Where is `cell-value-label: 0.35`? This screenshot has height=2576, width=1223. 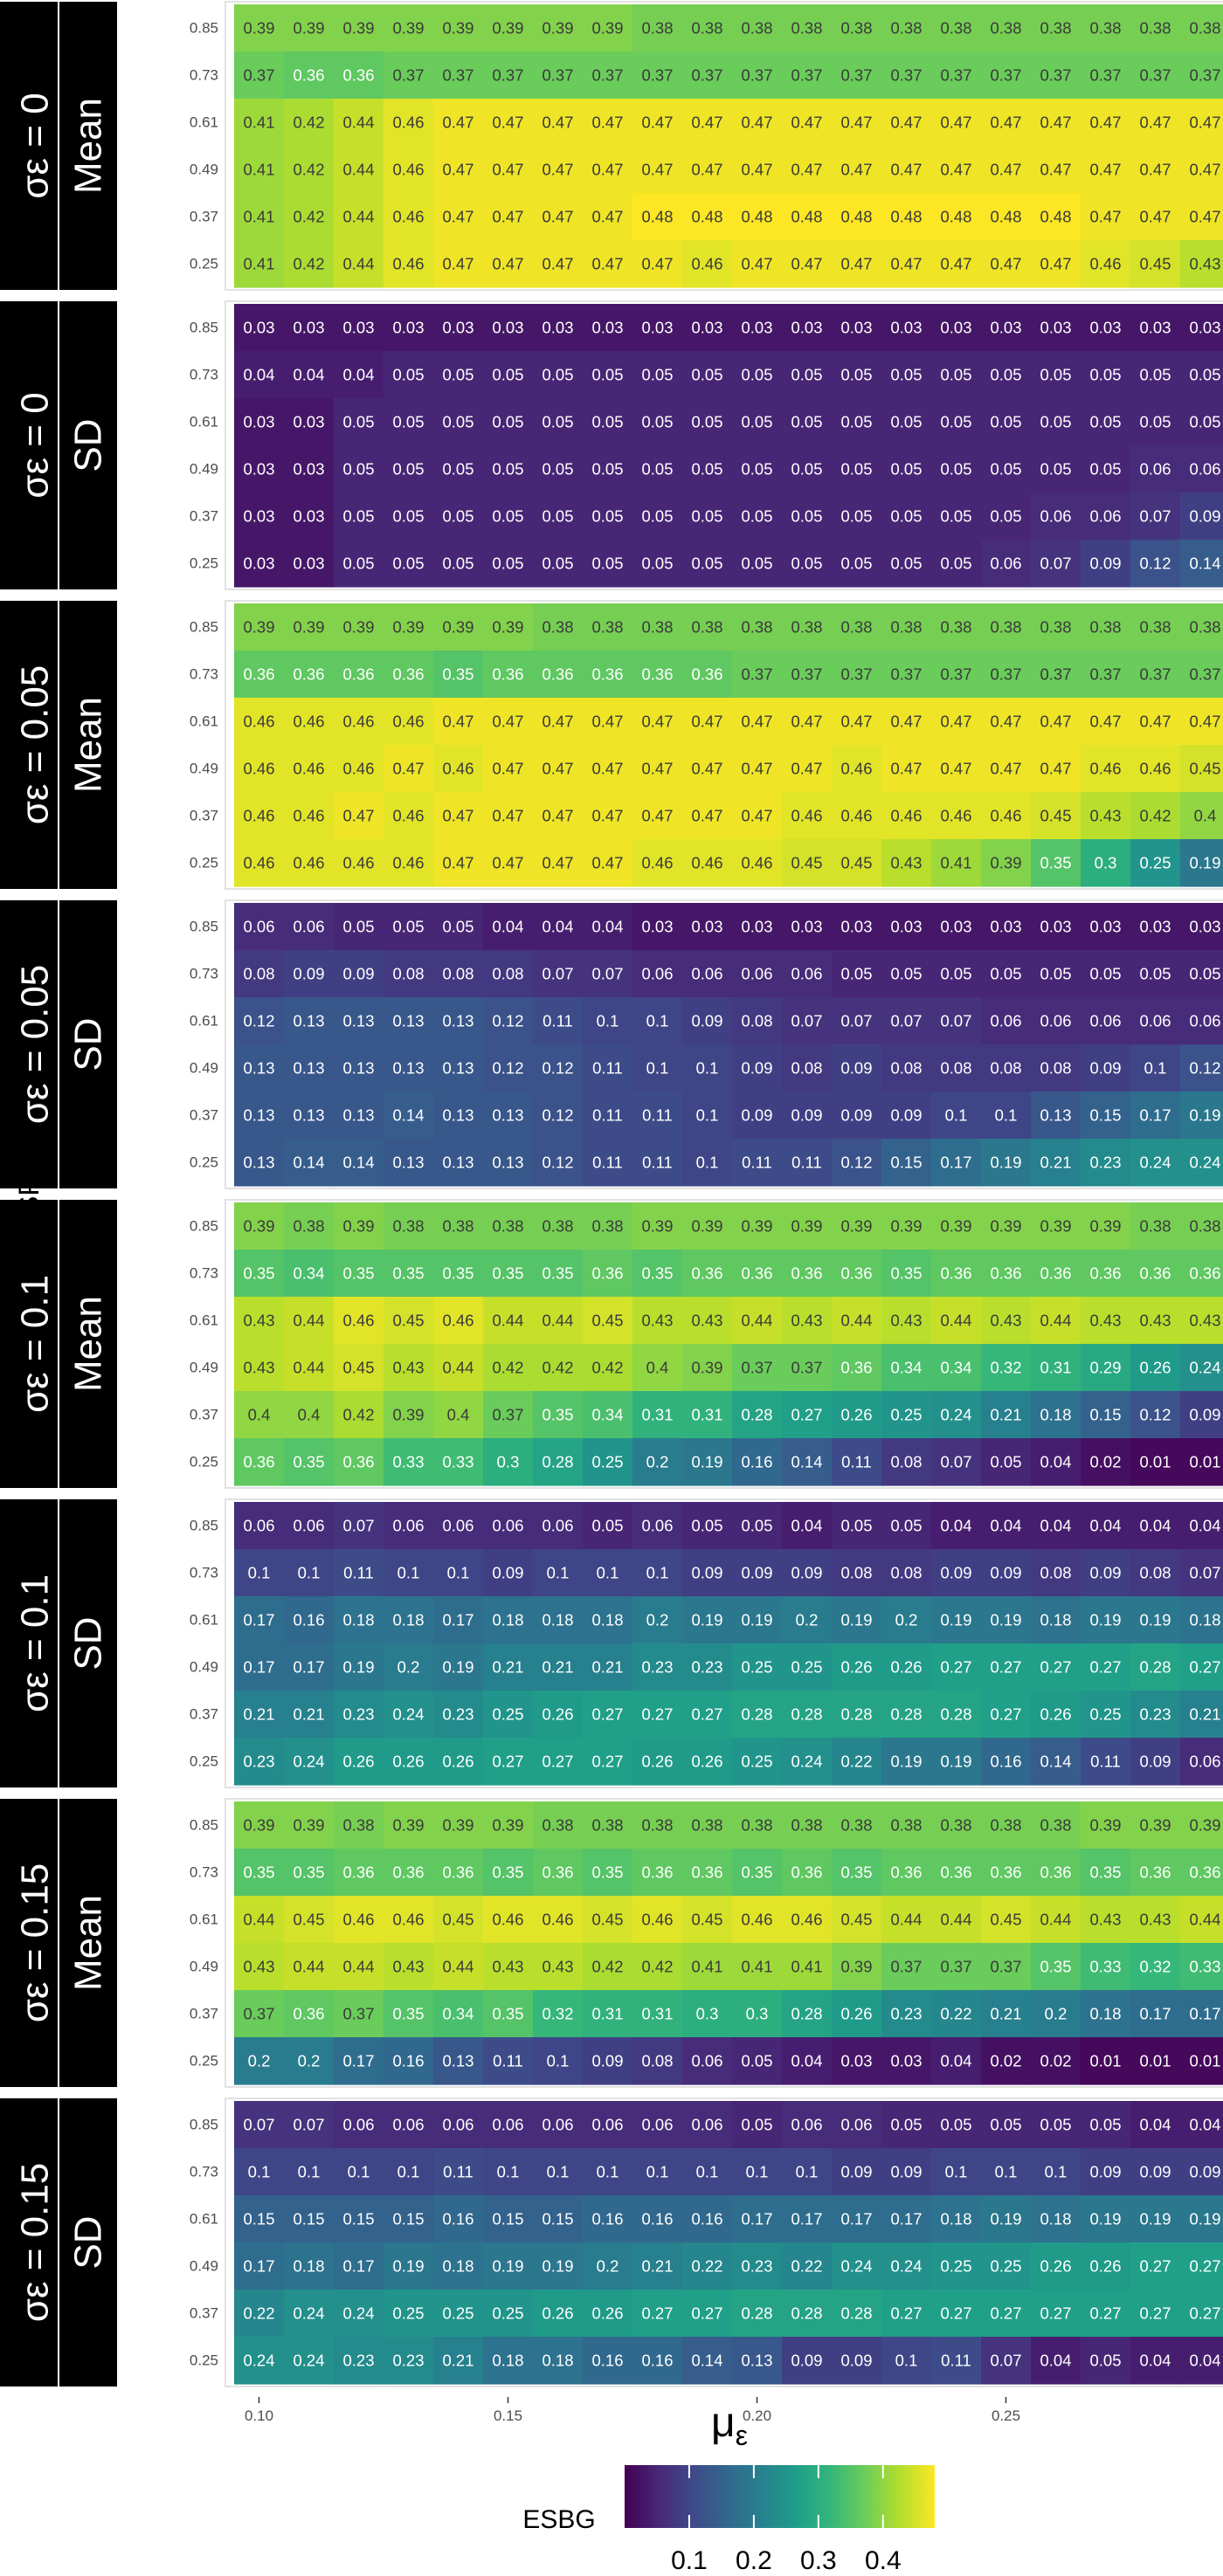 cell-value-label: 0.35 is located at coordinates (508, 1872).